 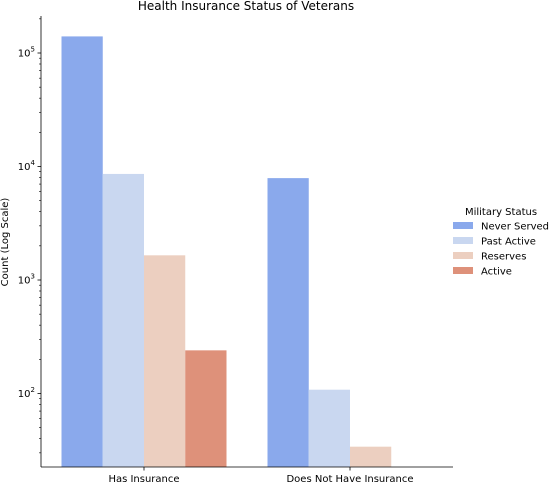 What do you see at coordinates (26, 53) in the screenshot?
I see `y-tick-label: 10⁵` at bounding box center [26, 53].